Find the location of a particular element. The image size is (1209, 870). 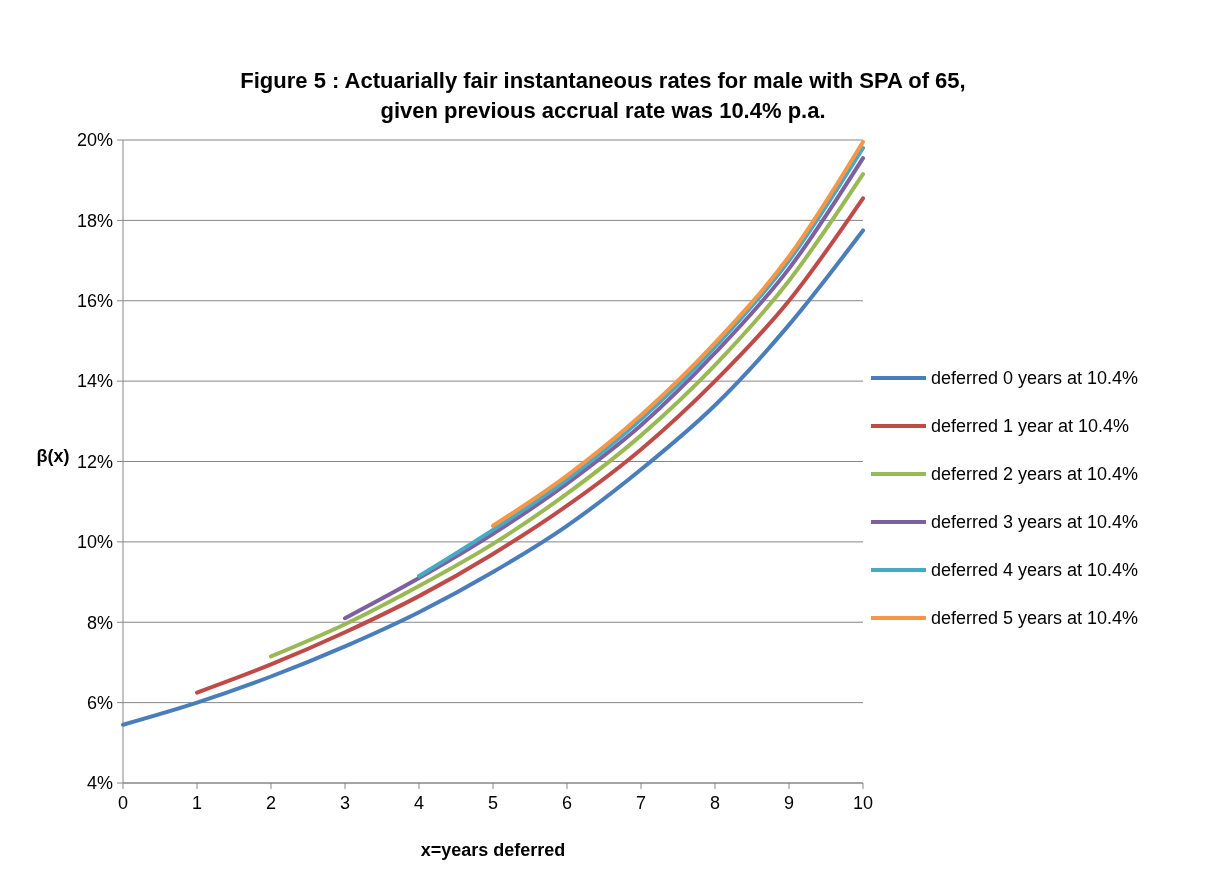

legend-label: deferred 2 years at 10.4% is located at coordinates (1035, 474).